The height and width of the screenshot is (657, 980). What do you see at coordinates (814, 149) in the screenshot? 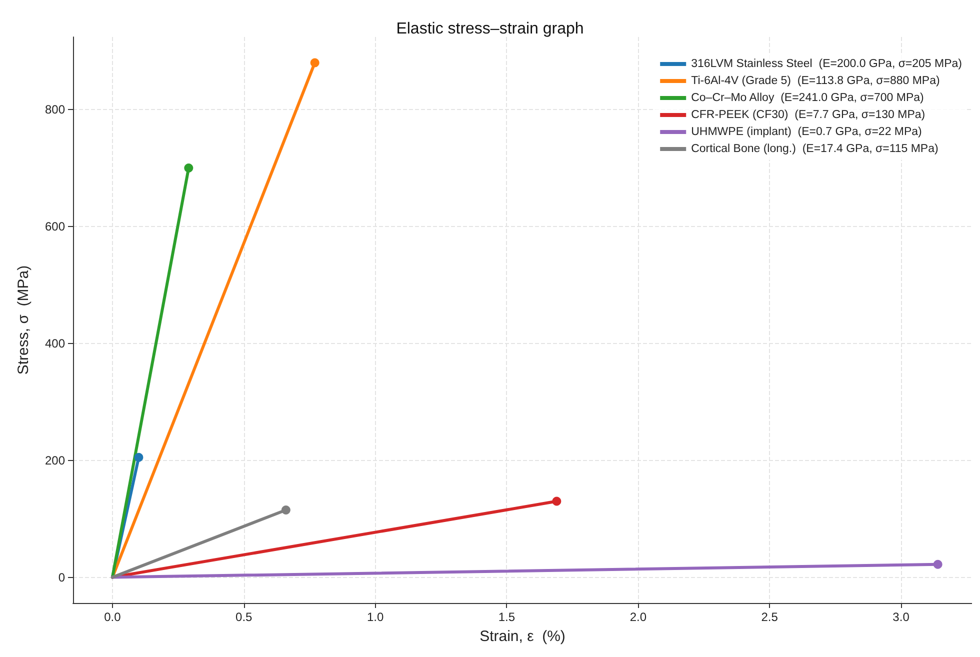
I see `legend-label: Cortical Bone (long.) (E=17.4 GPa, σ=115 MPa)` at bounding box center [814, 149].